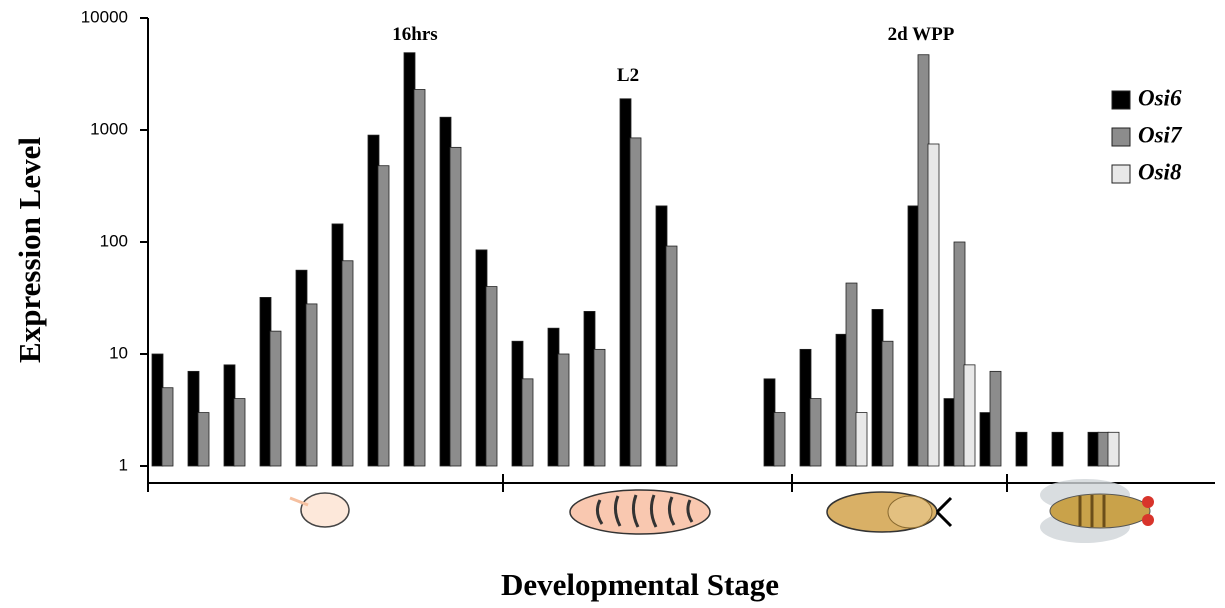  Describe the element at coordinates (319, 510) in the screenshot. I see `stage-embryo` at that location.